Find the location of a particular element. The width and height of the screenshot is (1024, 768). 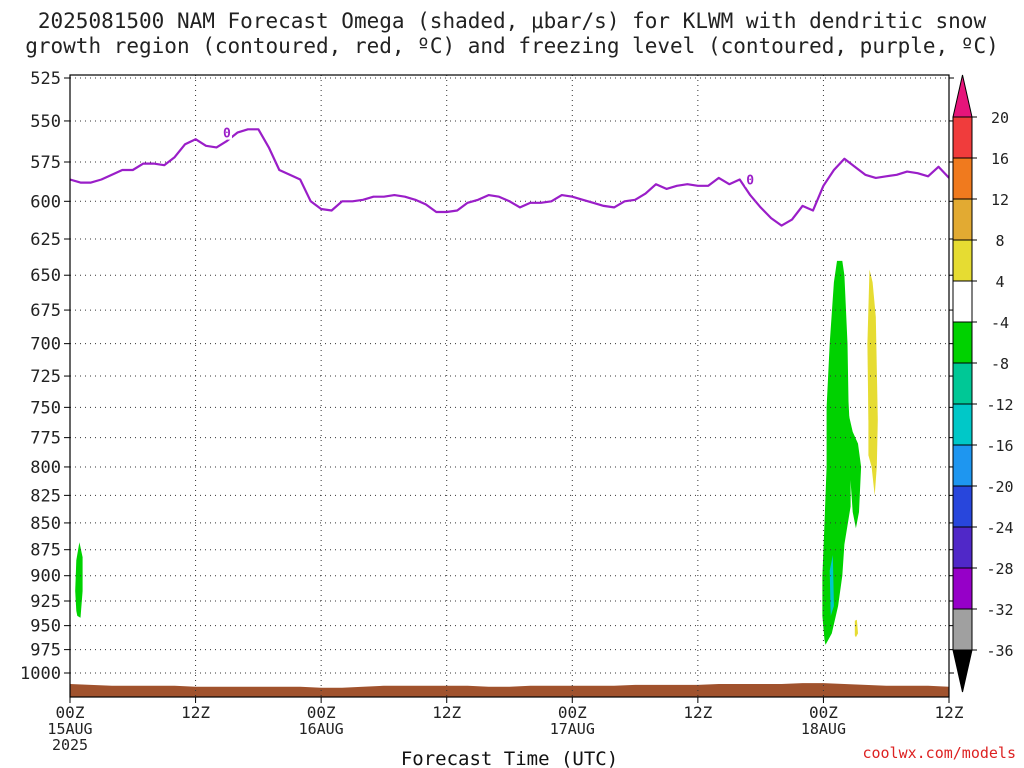

y-tick-label-700: 700 is located at coordinates (45, 345).